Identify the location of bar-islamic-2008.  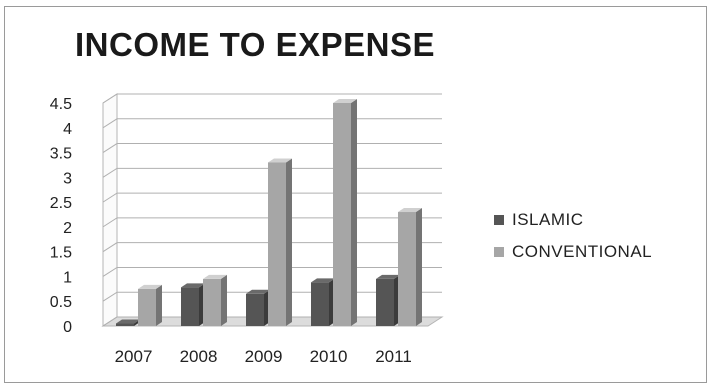
(190, 306).